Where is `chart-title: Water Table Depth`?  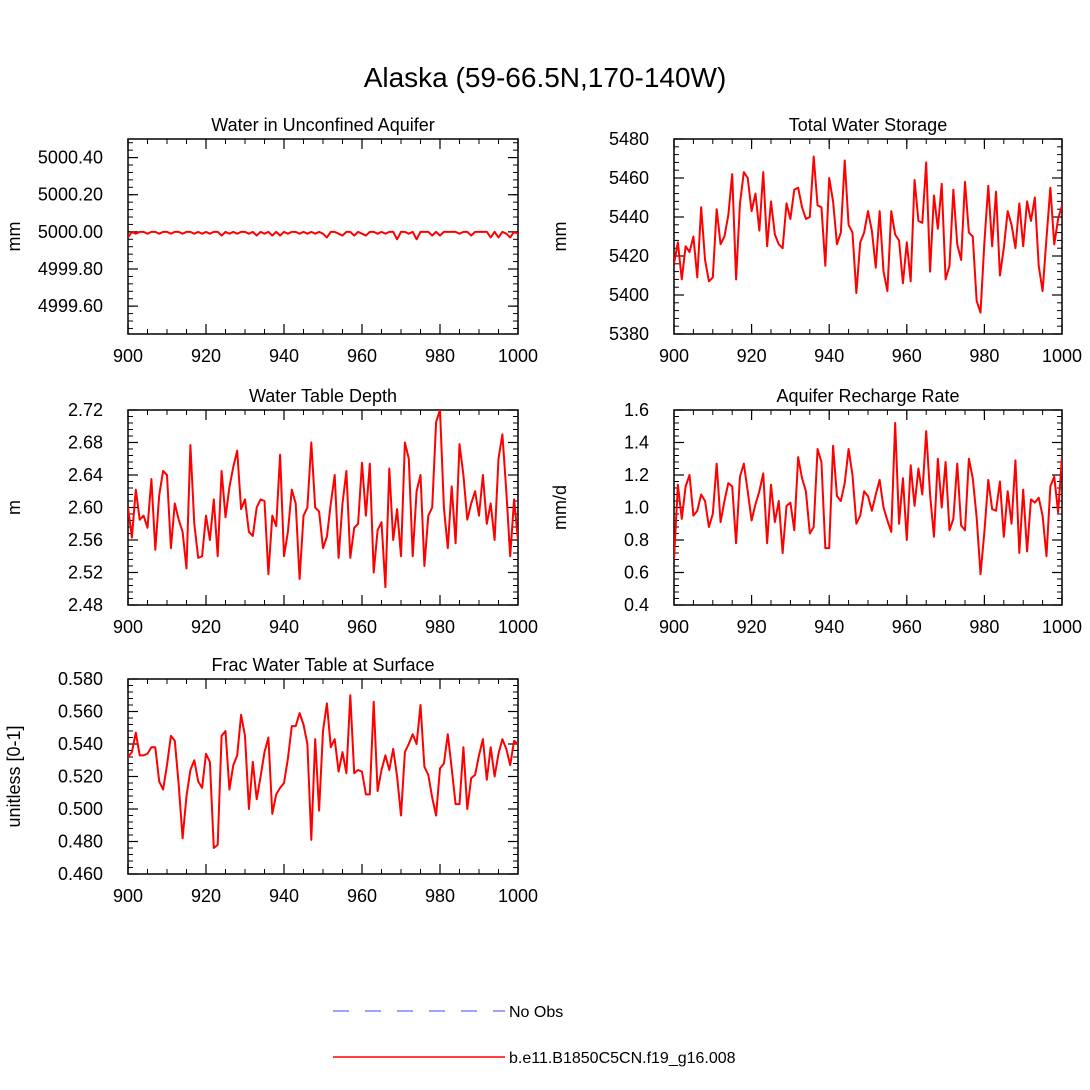
chart-title: Water Table Depth is located at coordinates (323, 396).